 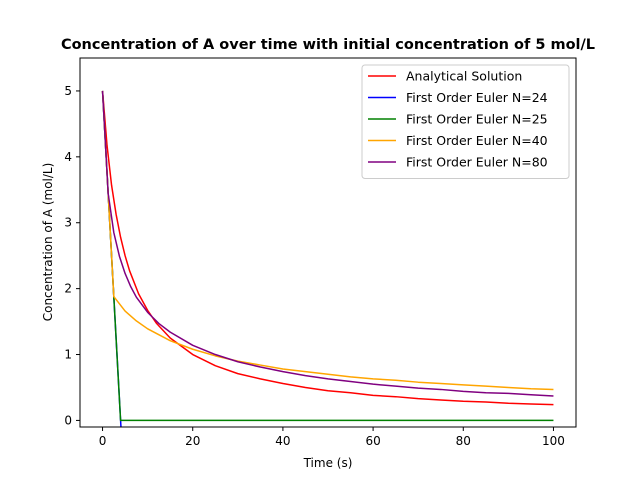 I want to click on x-tick-label: 80, so click(x=463, y=441).